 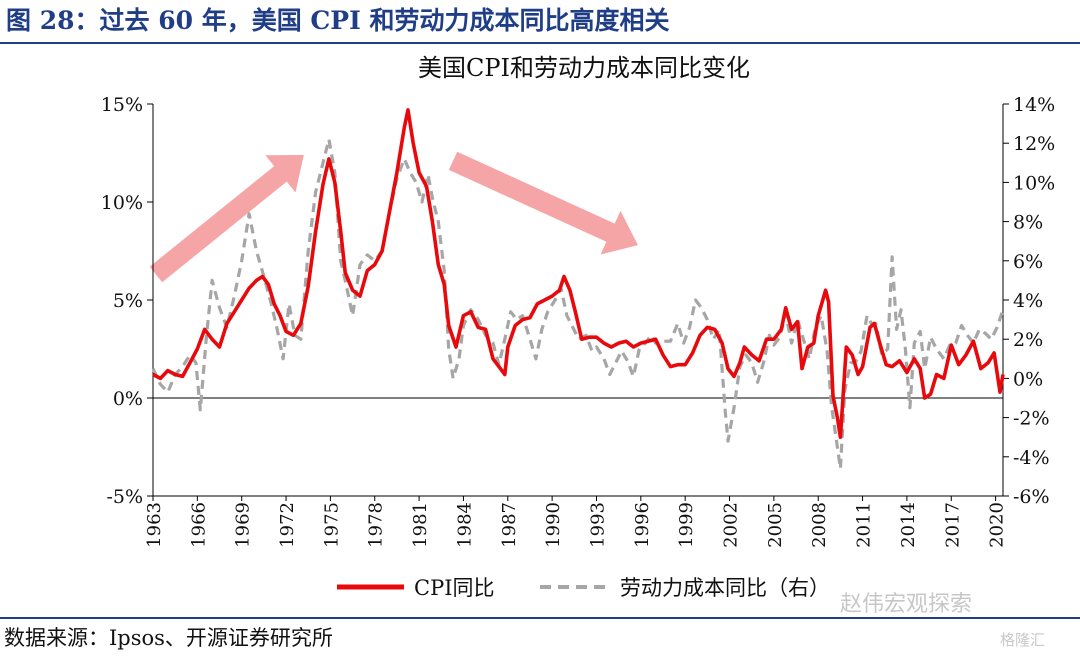 I want to click on legend-label-labor: 劳动力成本同比（右）, so click(x=725, y=588).